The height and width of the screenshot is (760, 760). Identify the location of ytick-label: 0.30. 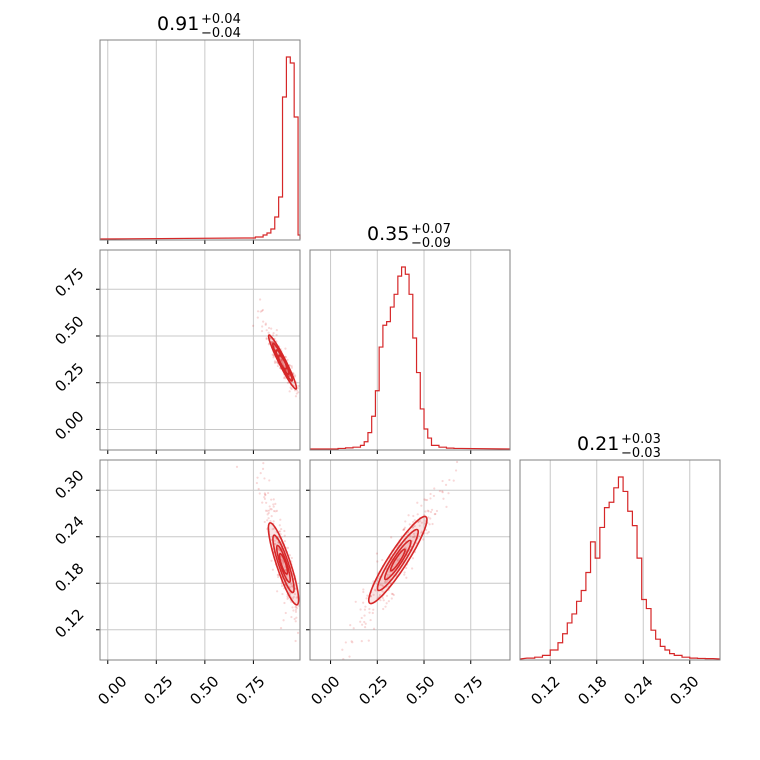
(69, 484).